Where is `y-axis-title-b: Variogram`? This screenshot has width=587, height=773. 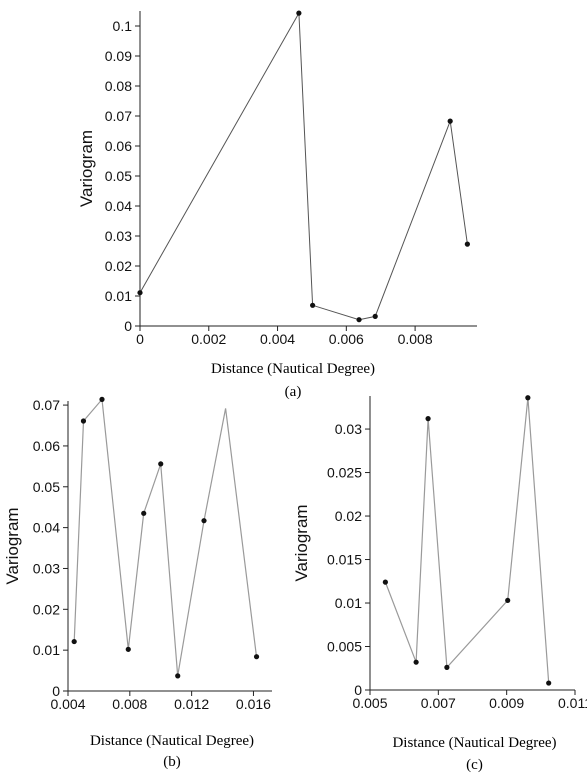 y-axis-title-b: Variogram is located at coordinates (12, 545).